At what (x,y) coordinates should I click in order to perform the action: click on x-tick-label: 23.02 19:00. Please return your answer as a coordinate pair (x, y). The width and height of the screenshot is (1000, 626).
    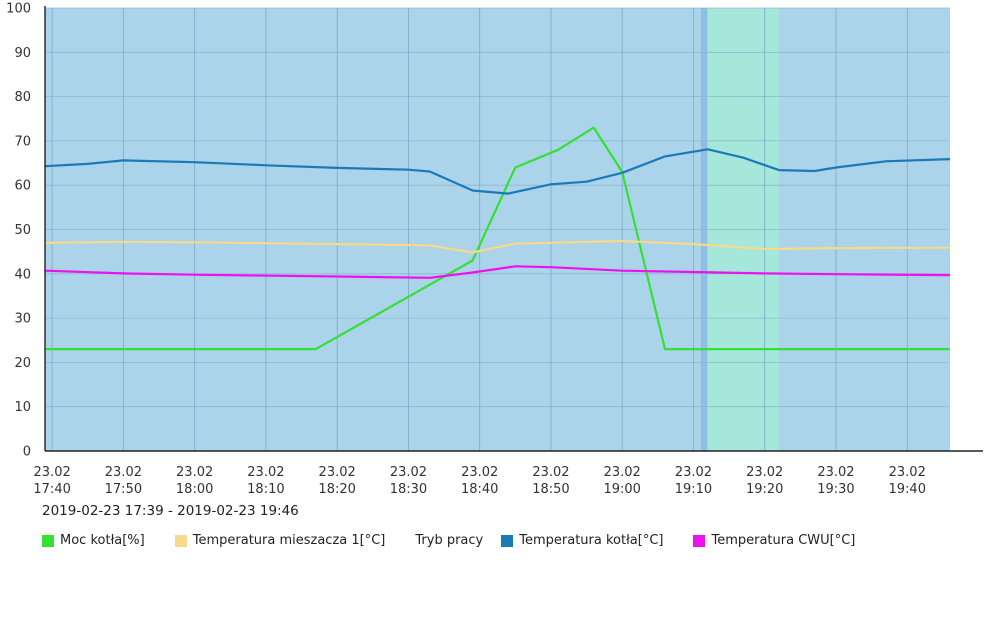
    Looking at the image, I should click on (621, 481).